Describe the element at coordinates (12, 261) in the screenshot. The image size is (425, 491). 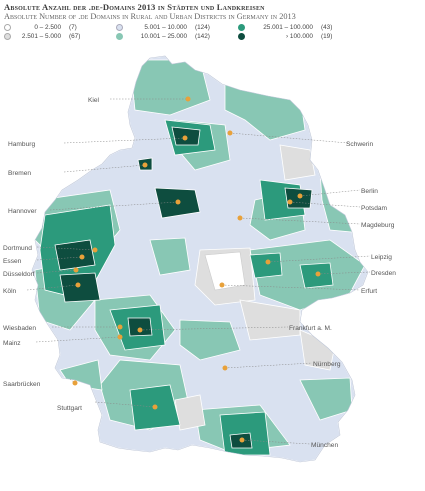
I see `city-label-essen: Essen` at that location.